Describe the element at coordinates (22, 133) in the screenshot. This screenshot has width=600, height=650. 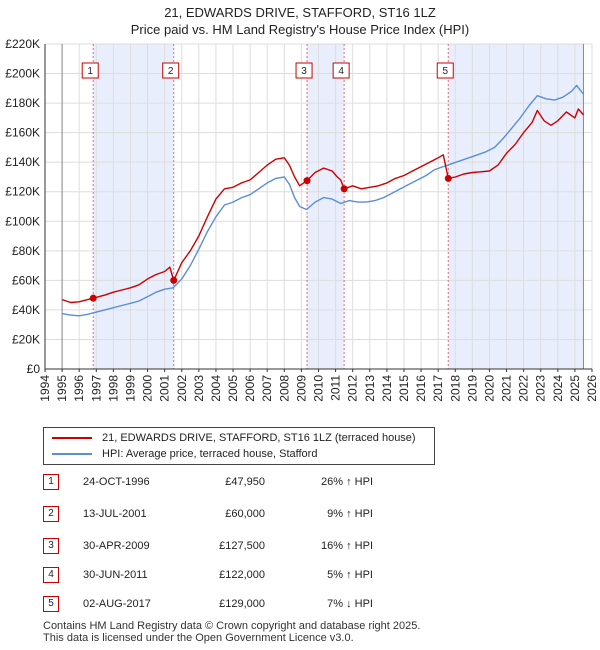
I see `y-tick-label: £160K` at that location.